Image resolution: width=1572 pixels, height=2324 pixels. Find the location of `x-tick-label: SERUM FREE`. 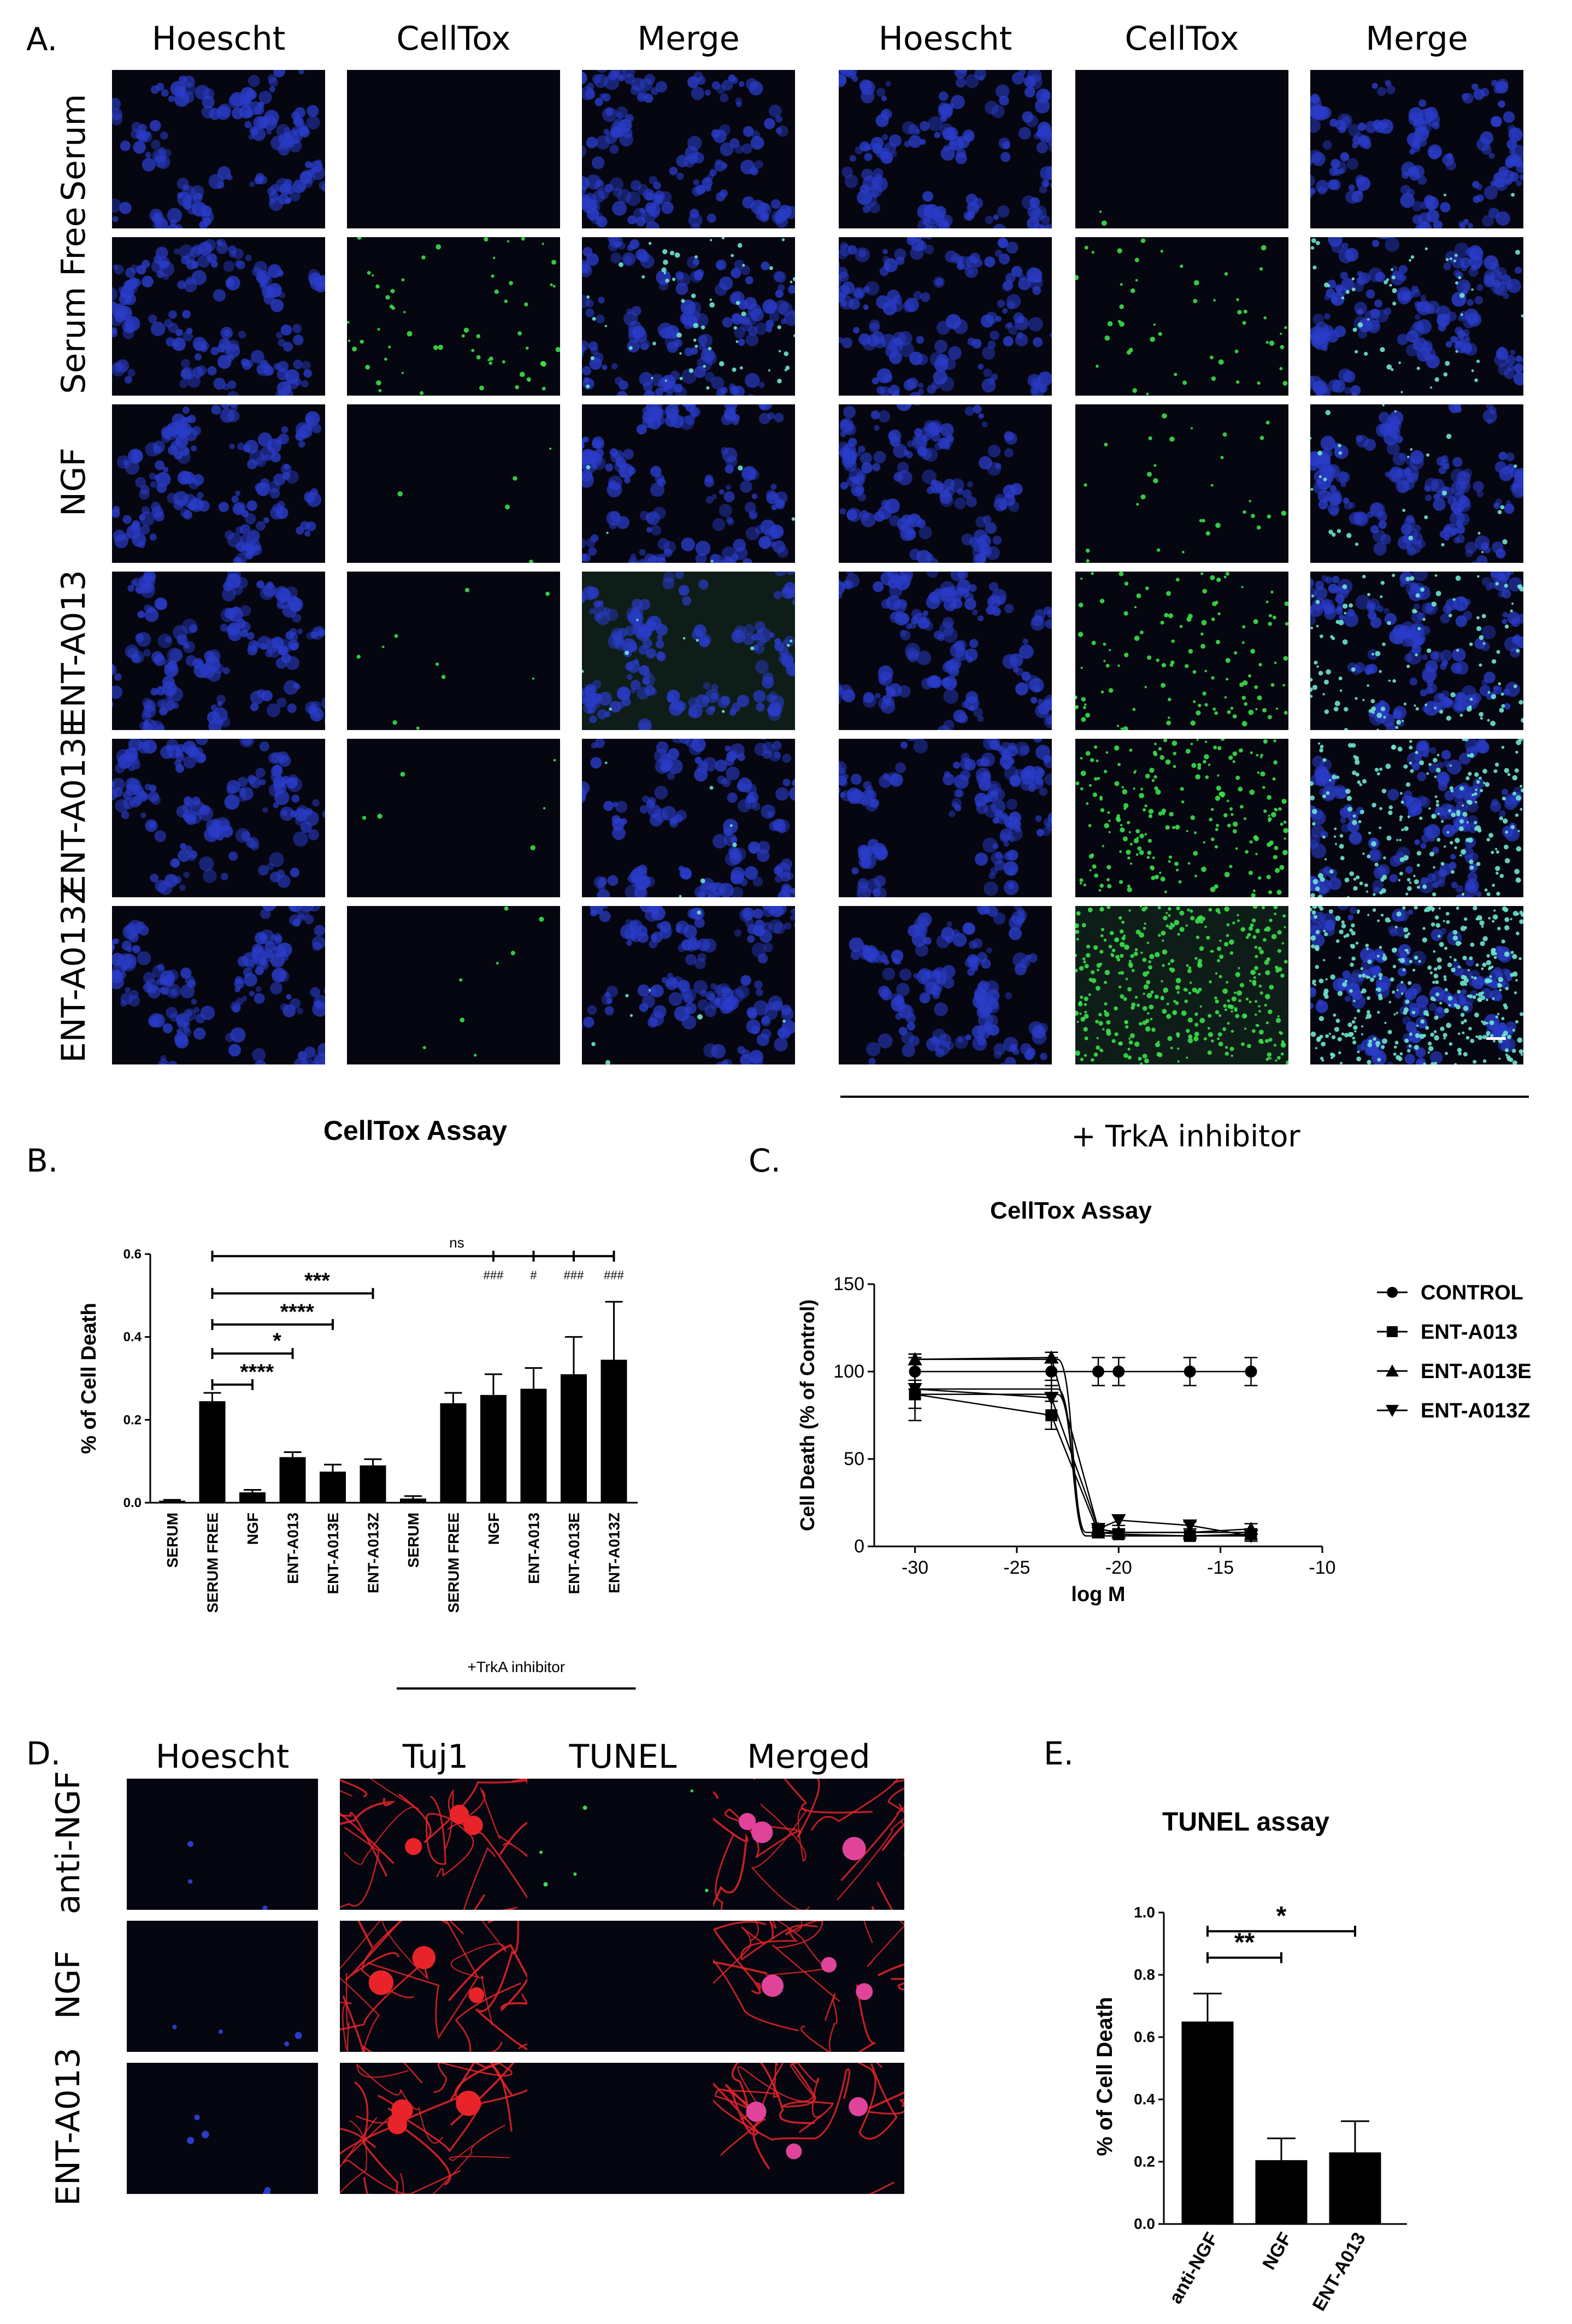

x-tick-label: SERUM FREE is located at coordinates (453, 1563).